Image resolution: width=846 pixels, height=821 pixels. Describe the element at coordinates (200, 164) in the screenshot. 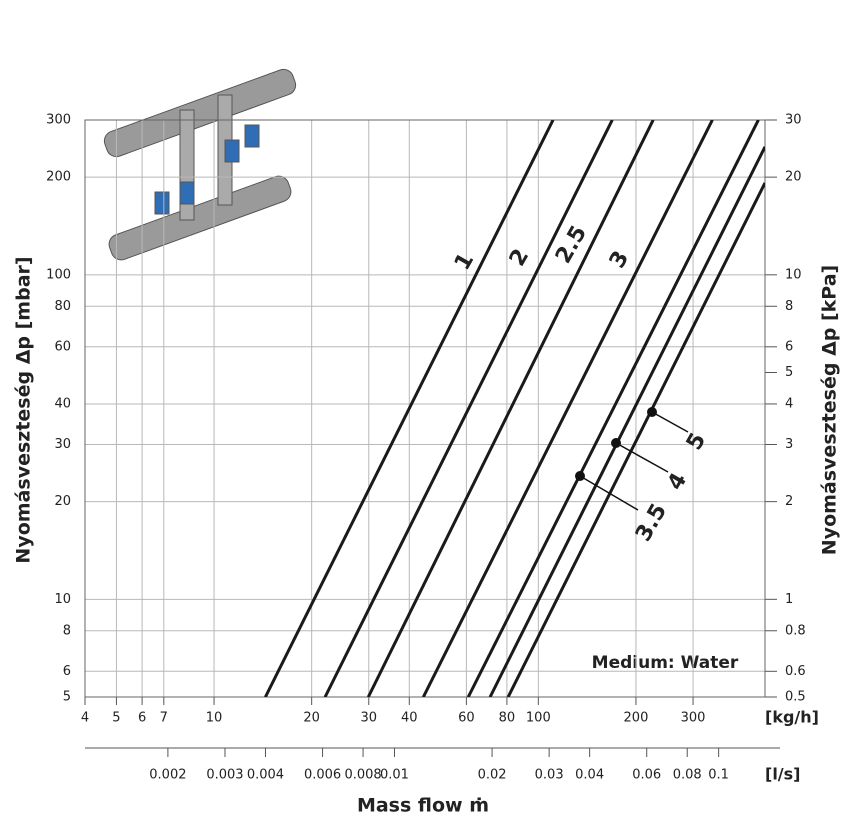

I see `manifold-illustration` at that location.